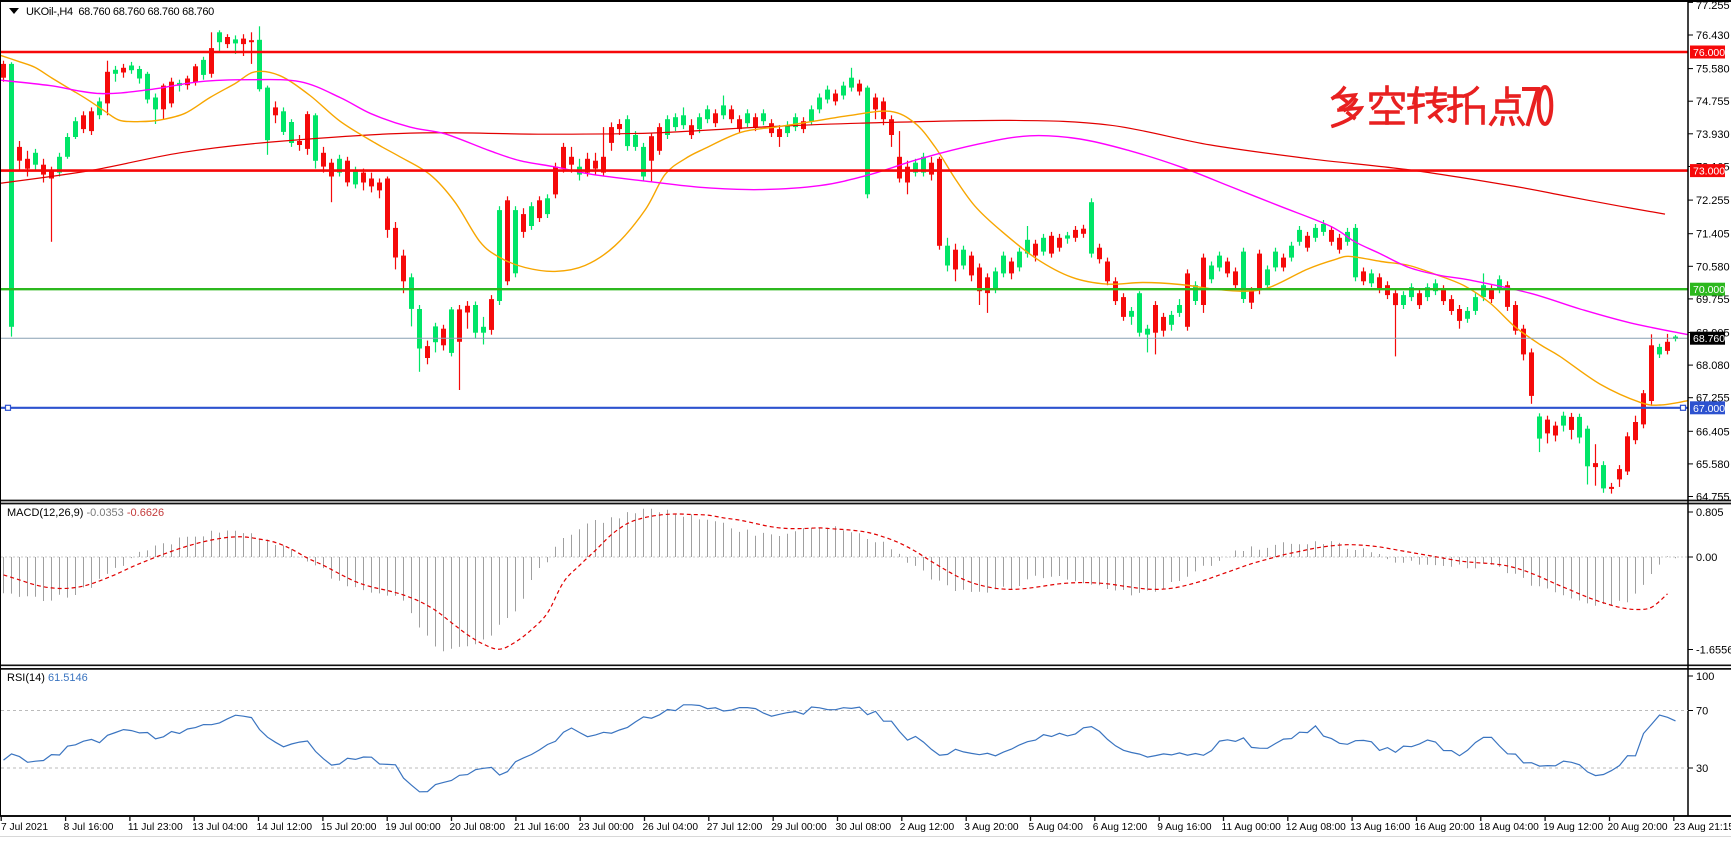 This screenshot has height=843, width=1731. What do you see at coordinates (606, 827) in the screenshot?
I see `svg-text: 23 Jul 00:00` at bounding box center [606, 827].